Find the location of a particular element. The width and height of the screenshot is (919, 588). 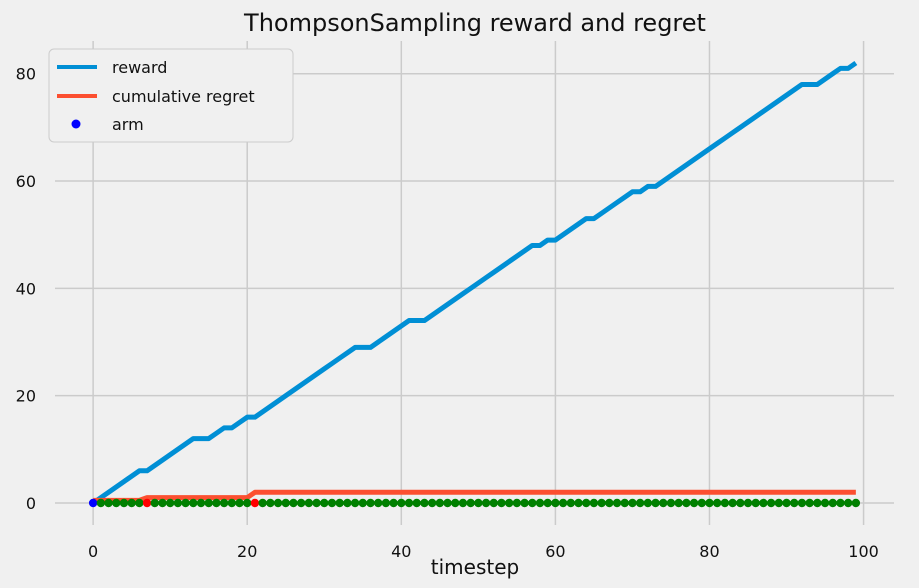

x-tick-label-60: 60 is located at coordinates (555, 551).